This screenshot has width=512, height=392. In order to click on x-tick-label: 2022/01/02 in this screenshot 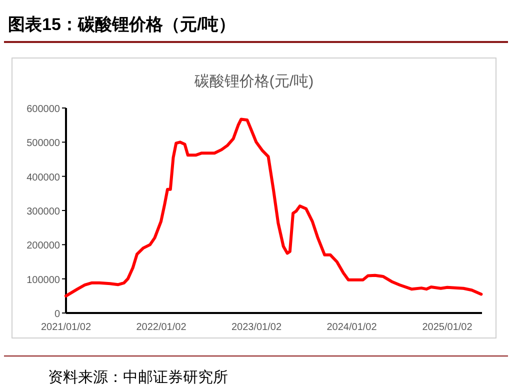, I will do `click(161, 327)`.